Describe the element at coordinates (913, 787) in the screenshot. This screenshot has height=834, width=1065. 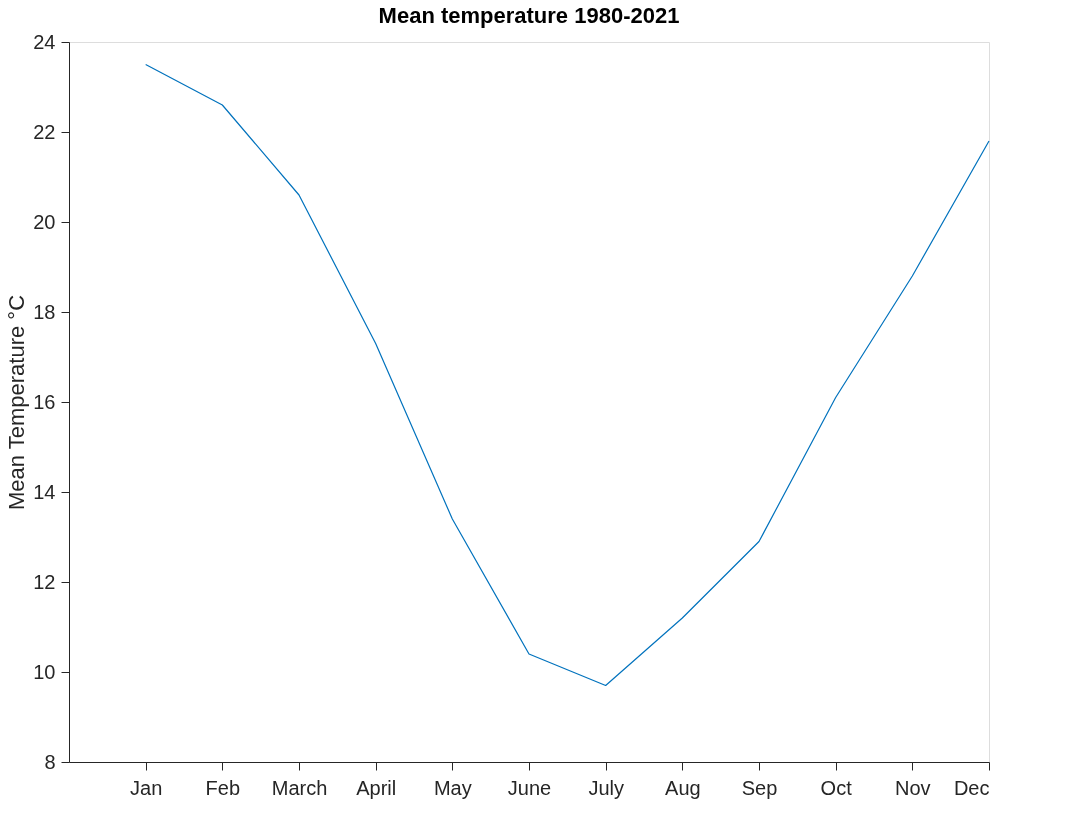
I see `x-tick-label: Nov` at that location.